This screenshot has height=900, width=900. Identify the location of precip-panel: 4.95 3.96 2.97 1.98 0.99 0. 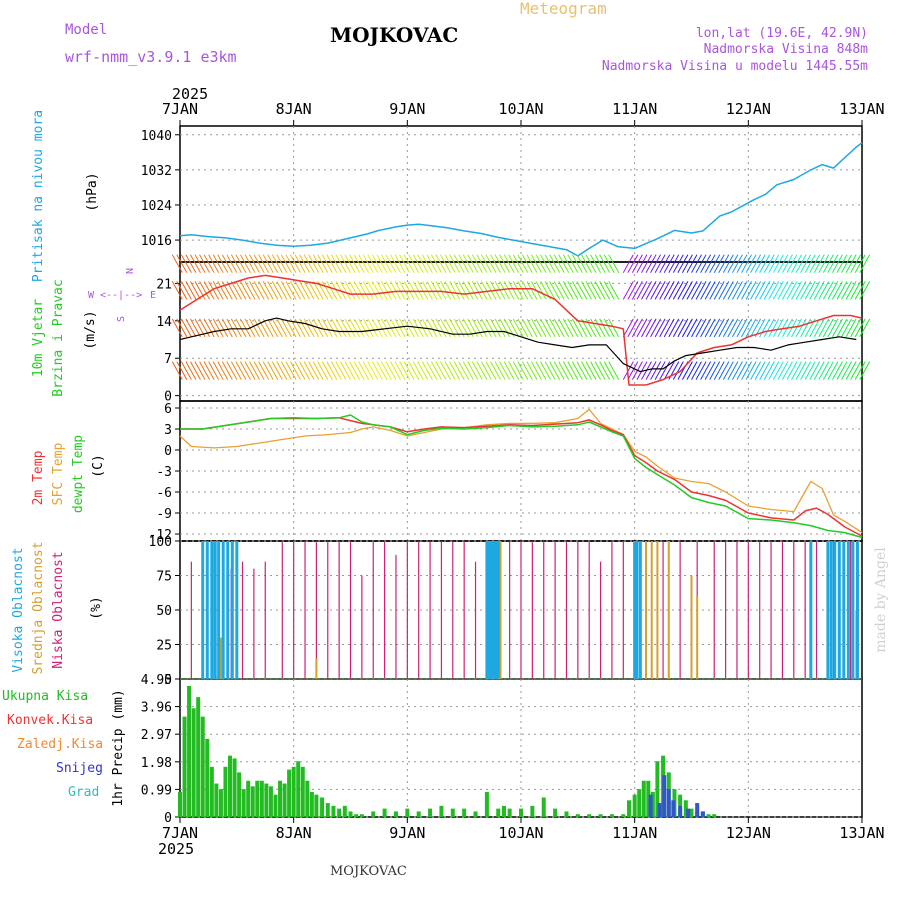
(501, 749).